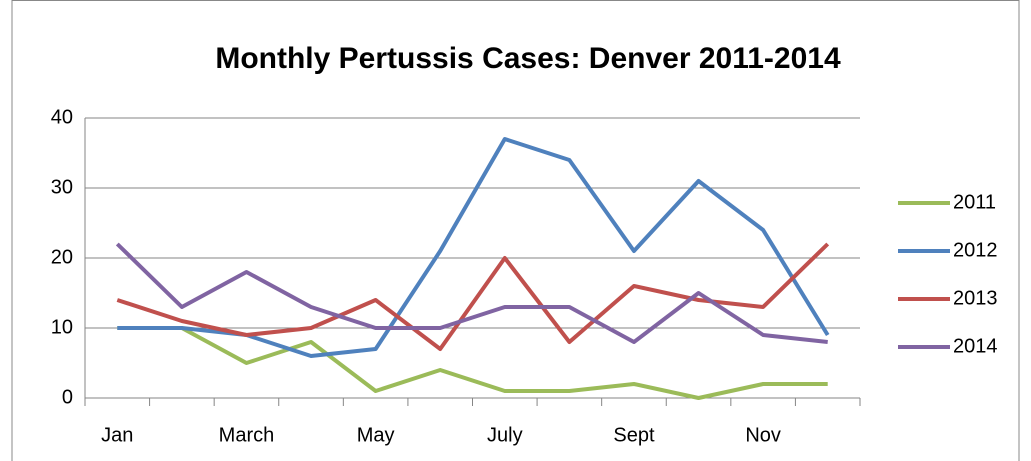  What do you see at coordinates (472, 363) in the screenshot?
I see `series-line` at bounding box center [472, 363].